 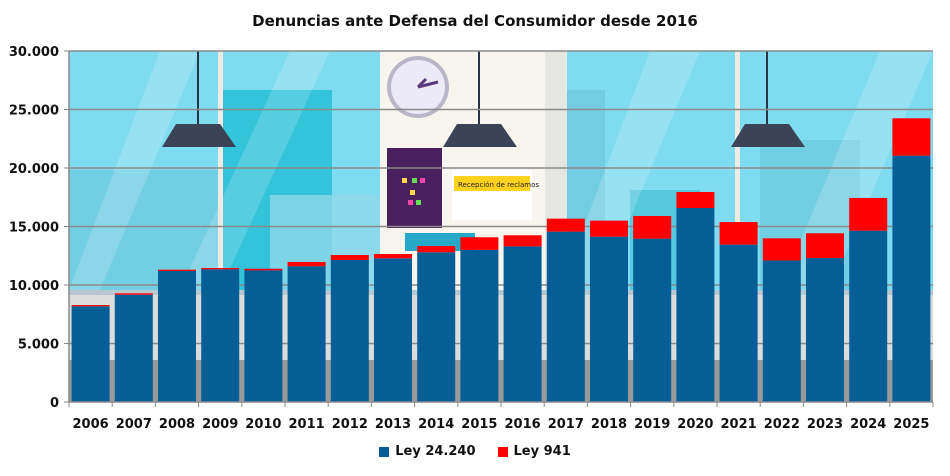 I want to click on x-tick-label: 2018, so click(x=609, y=424).